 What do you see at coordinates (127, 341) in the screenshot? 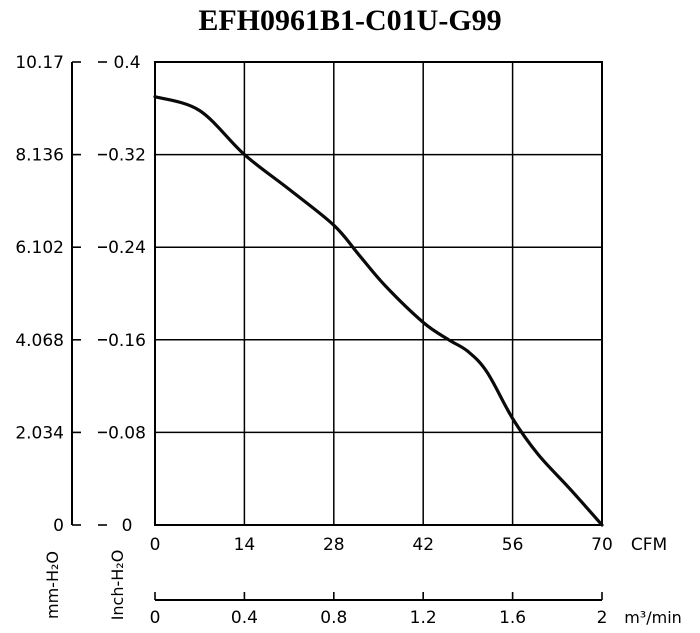
I see `inch-tick-label: 0.16` at bounding box center [127, 341].